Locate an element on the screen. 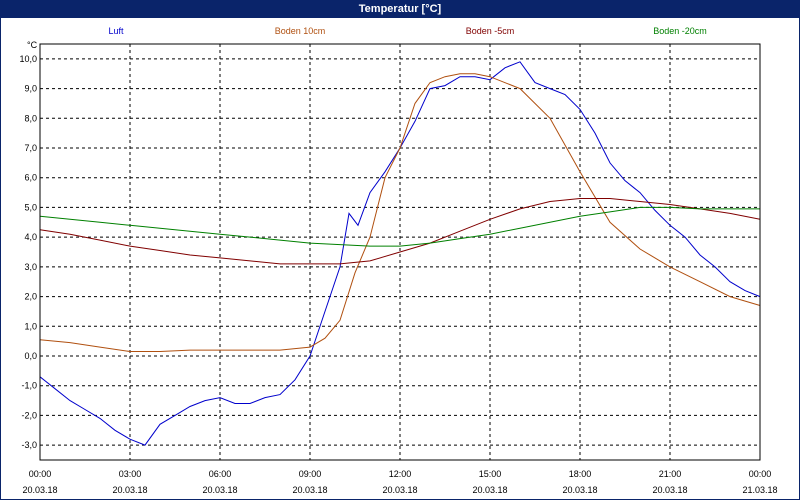 The image size is (800, 500). legend-entry: Boden -20cm is located at coordinates (680, 31).